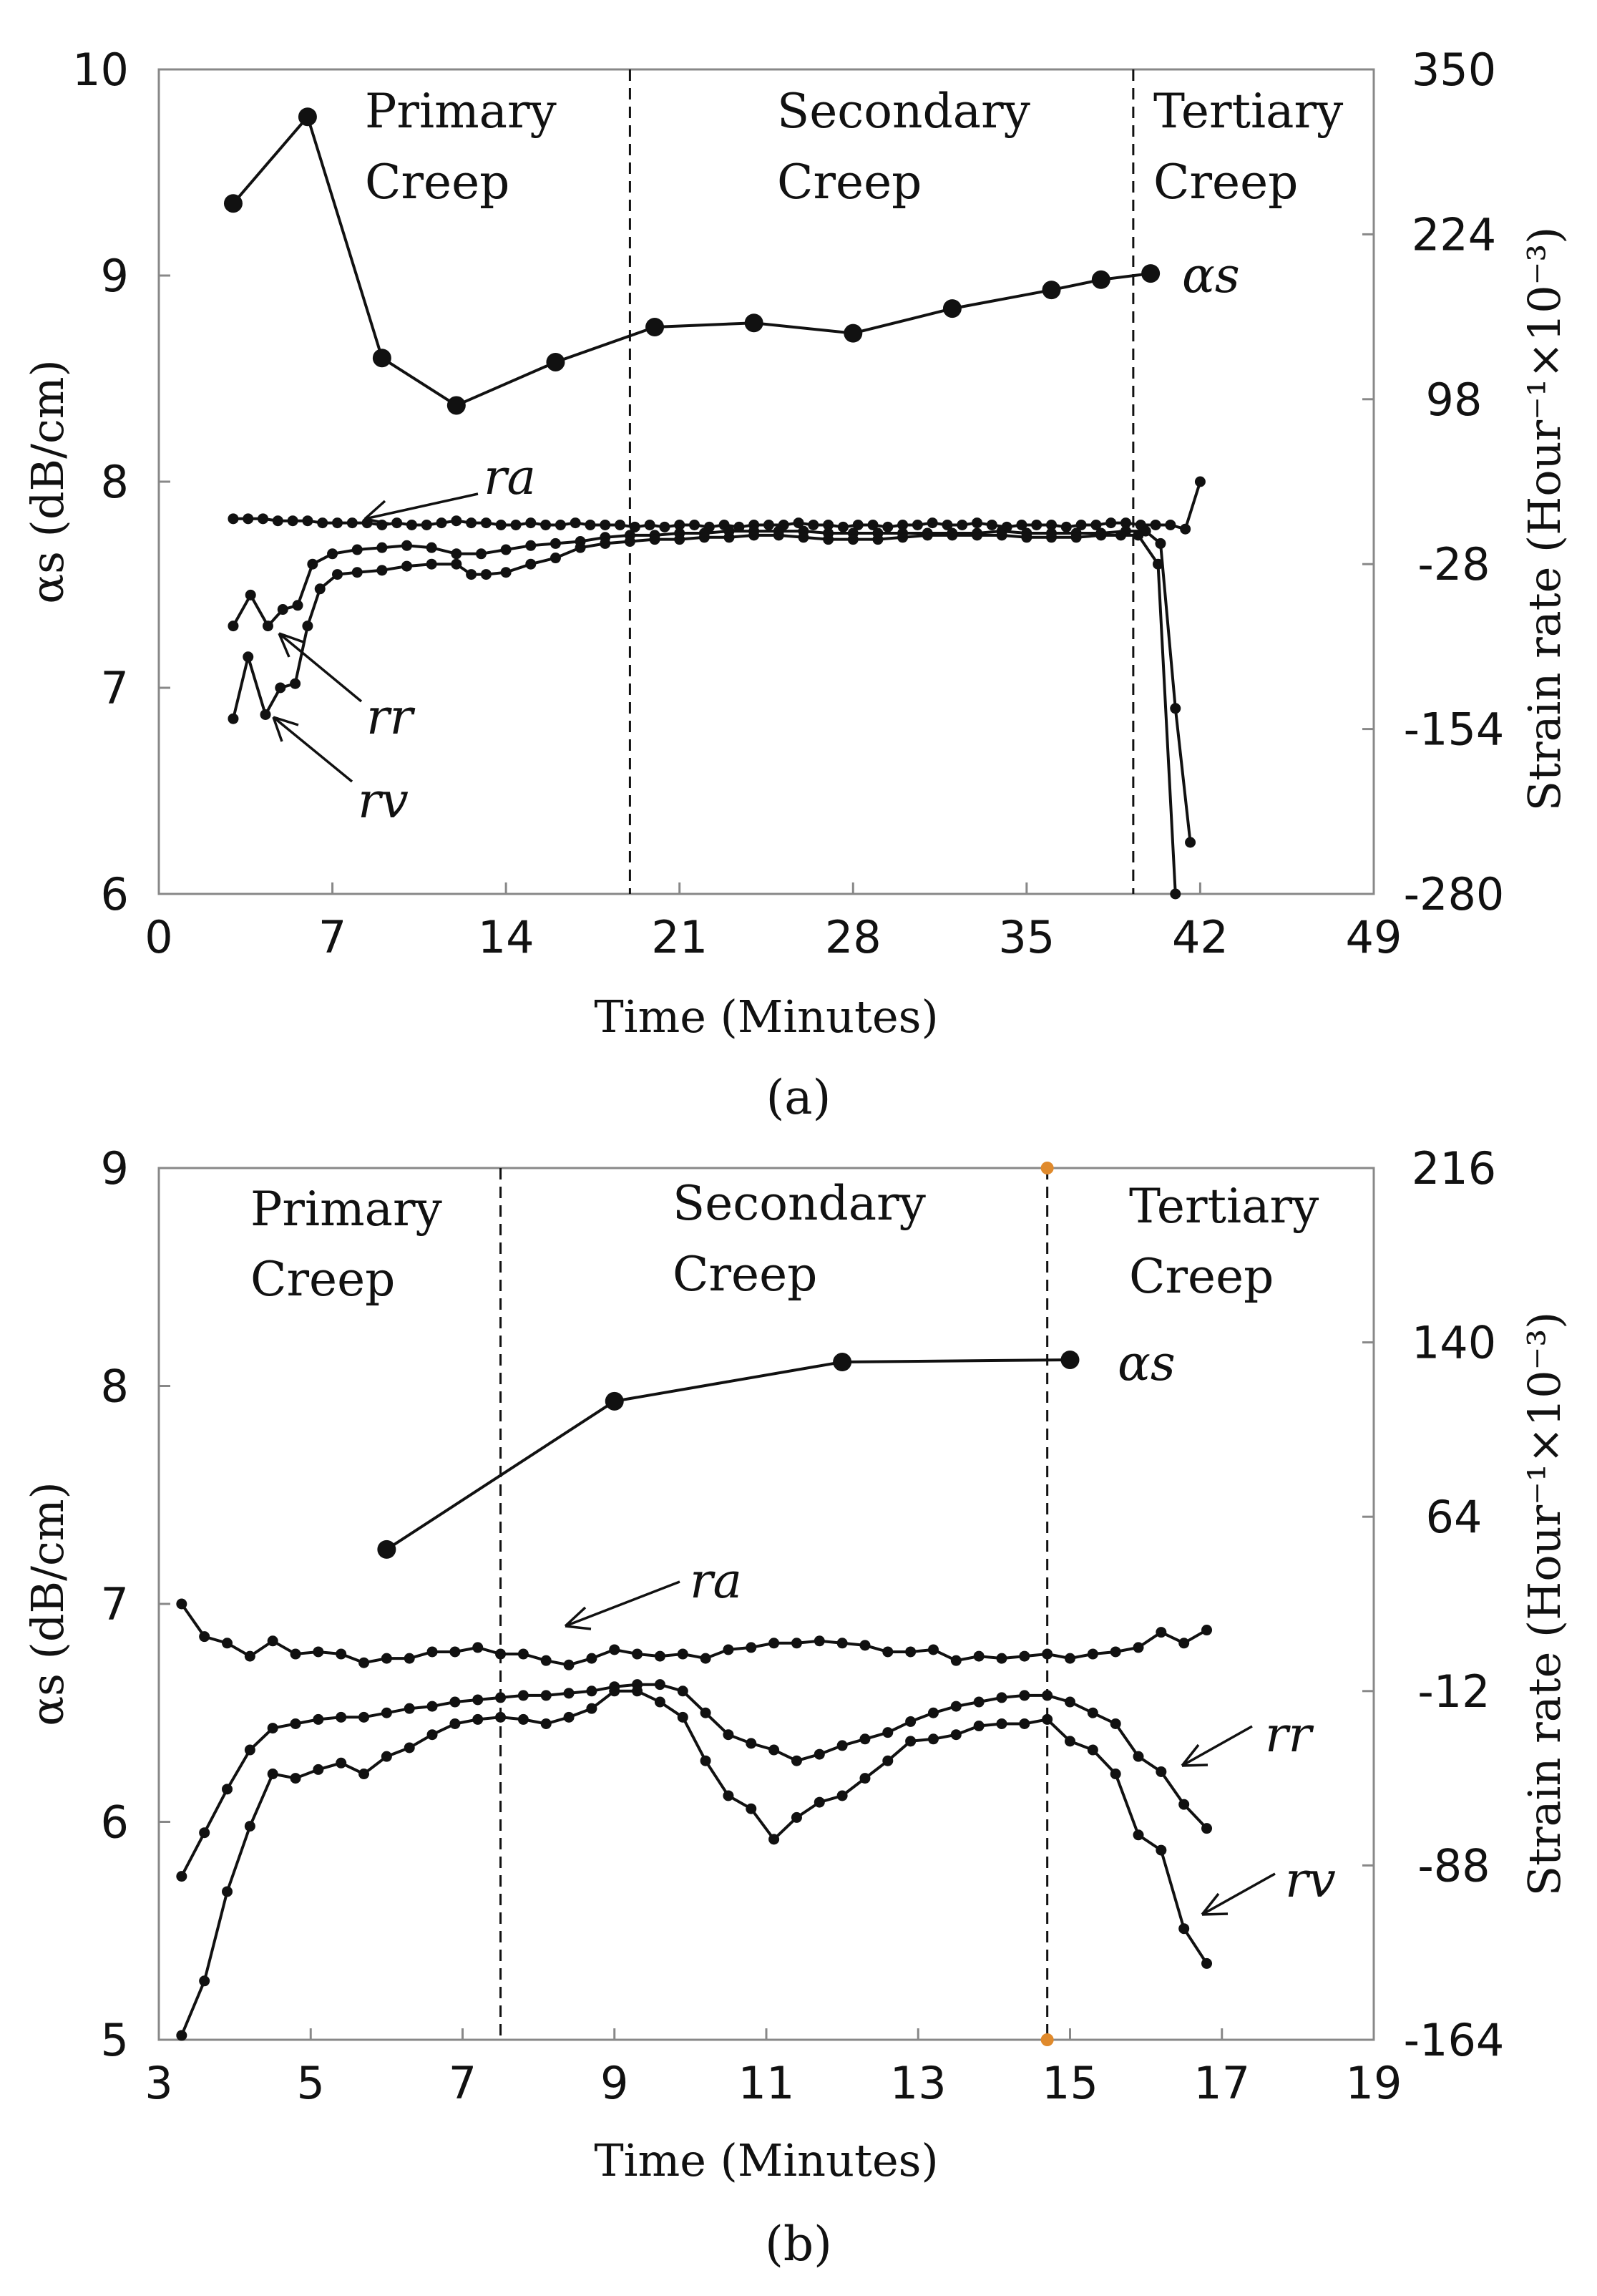 This screenshot has width=1597, height=2296. Describe the element at coordinates (694, 1780) in the screenshot. I see `b-series-rr-line` at that location.